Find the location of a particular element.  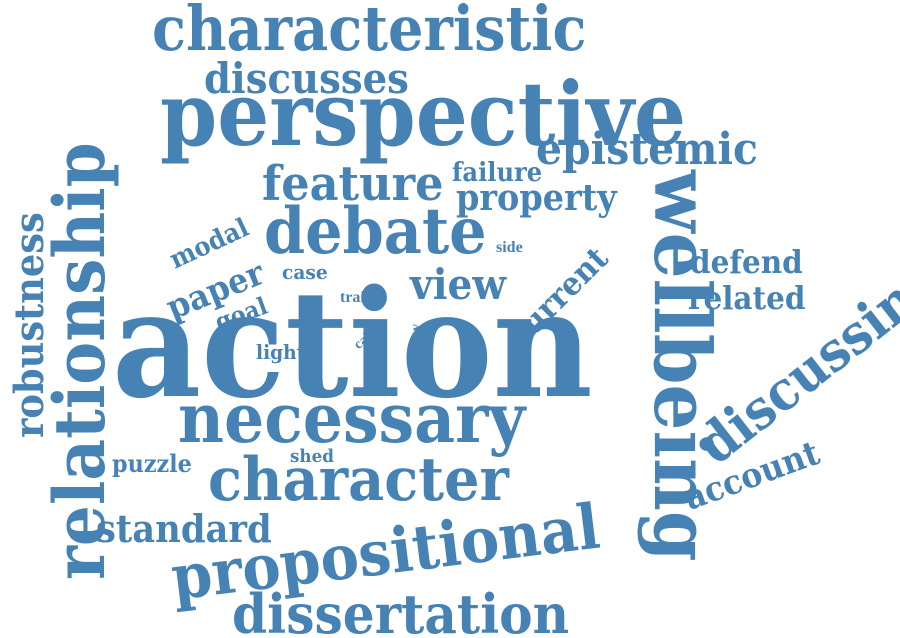

word-standard: standard is located at coordinates (184, 528).